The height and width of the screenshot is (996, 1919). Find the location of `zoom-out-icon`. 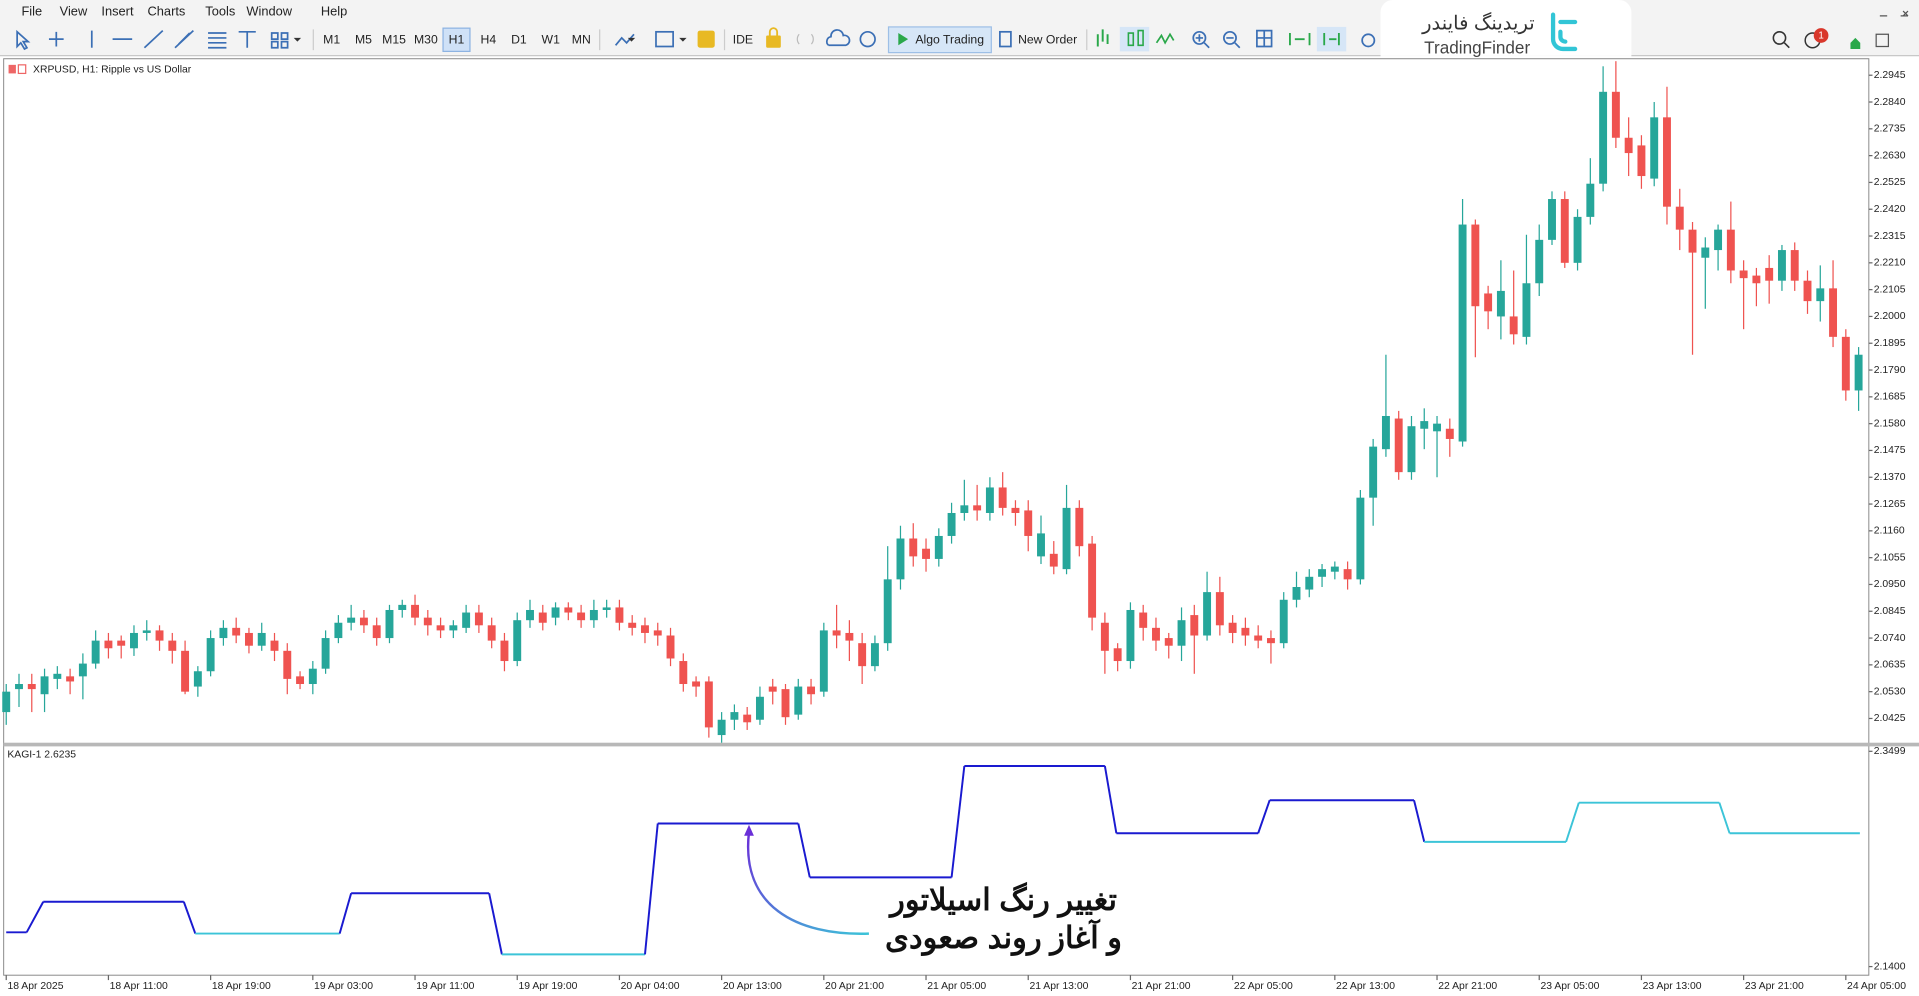

zoom-out-icon is located at coordinates (1229, 37).